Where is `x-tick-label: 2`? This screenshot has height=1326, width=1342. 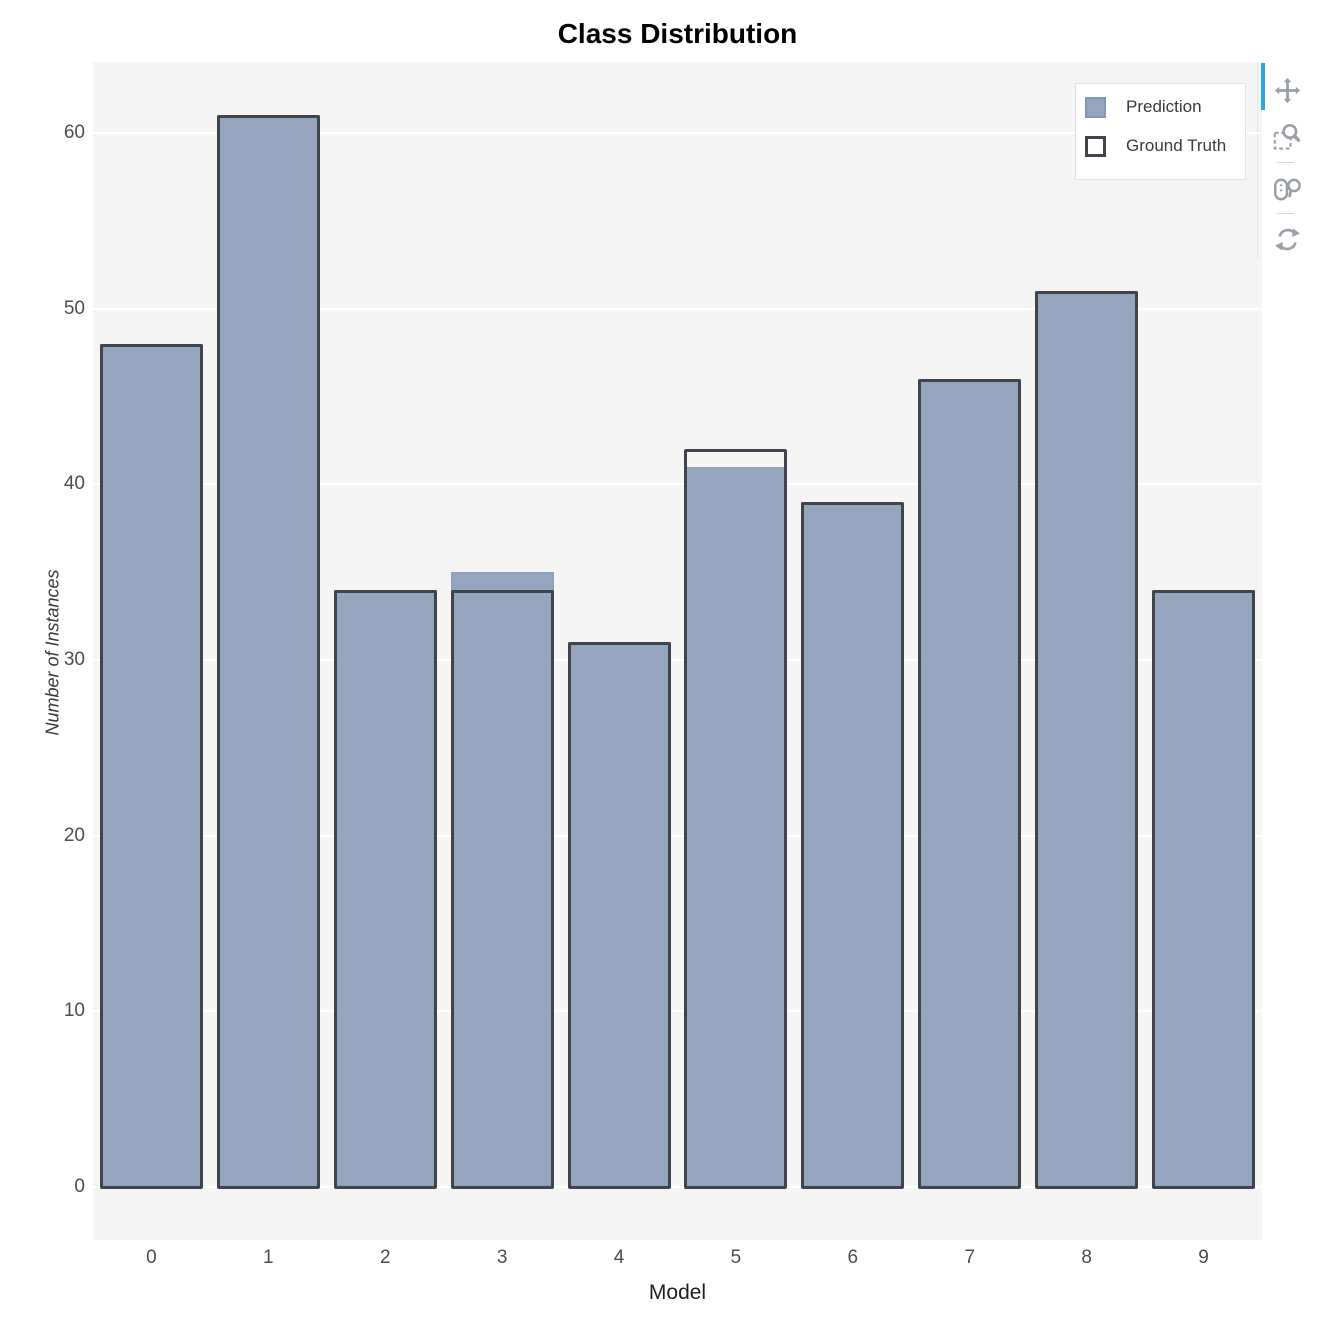 x-tick-label: 2 is located at coordinates (385, 1257).